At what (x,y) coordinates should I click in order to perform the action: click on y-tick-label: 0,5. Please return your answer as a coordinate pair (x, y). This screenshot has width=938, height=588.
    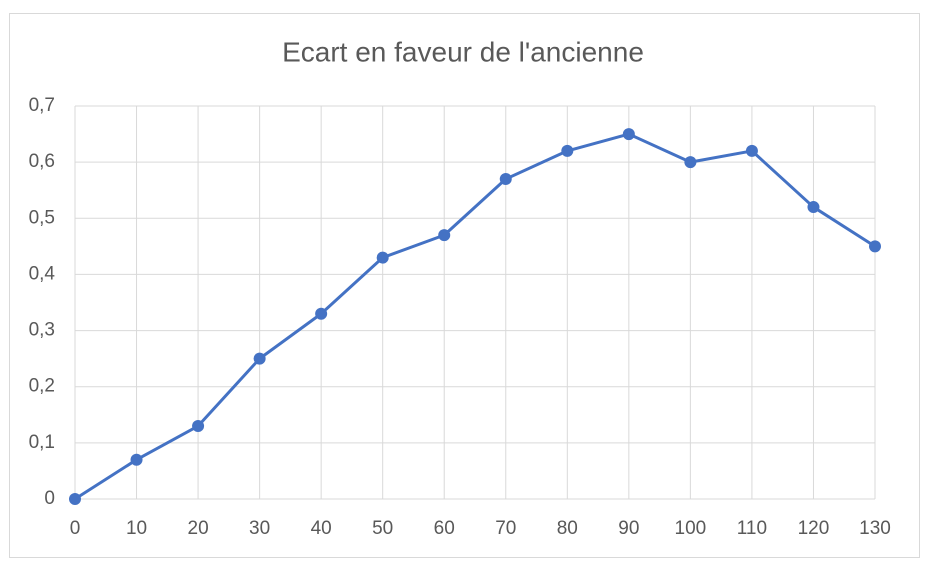
    Looking at the image, I should click on (42, 217).